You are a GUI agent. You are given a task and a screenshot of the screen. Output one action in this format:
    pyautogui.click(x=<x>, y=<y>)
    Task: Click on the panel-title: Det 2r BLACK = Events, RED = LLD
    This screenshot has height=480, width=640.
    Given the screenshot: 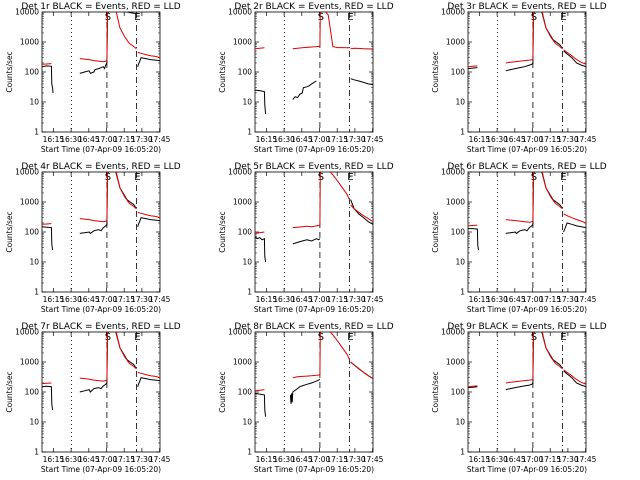 What is the action you would take?
    pyautogui.click(x=313, y=7)
    